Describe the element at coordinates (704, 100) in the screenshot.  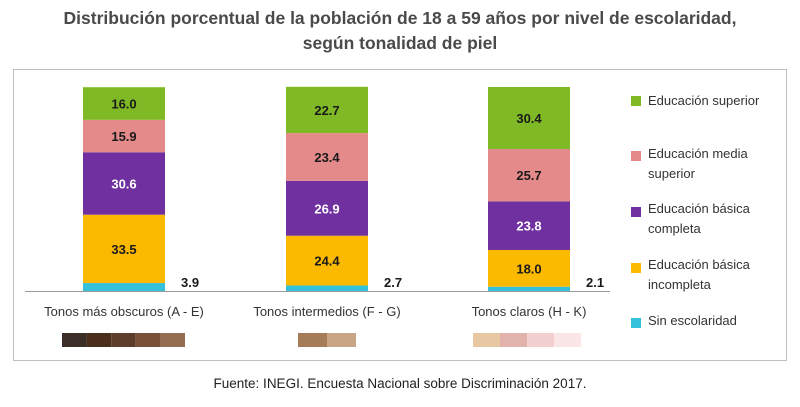
I see `legend-label-educacion-superior: Educación superior` at that location.